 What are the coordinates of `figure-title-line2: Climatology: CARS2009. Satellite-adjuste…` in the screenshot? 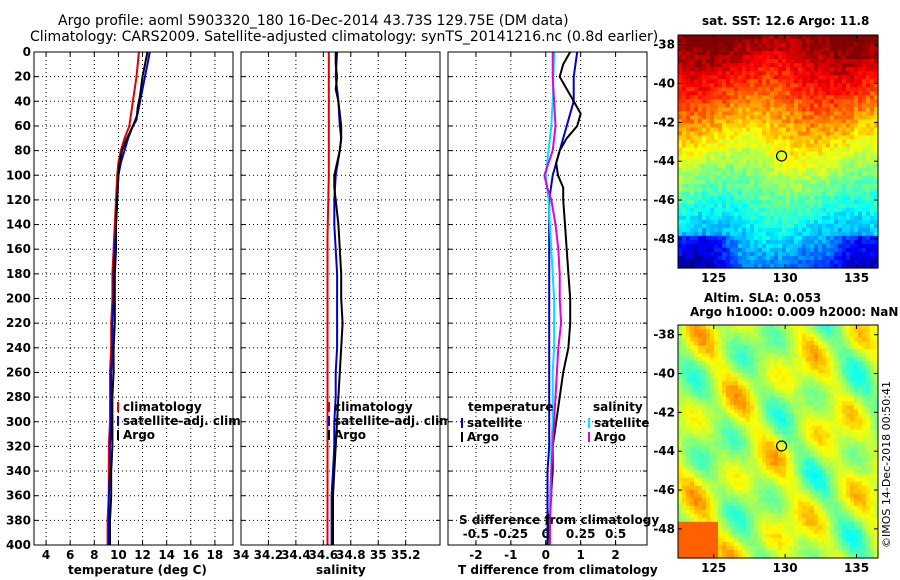 It's located at (344, 37).